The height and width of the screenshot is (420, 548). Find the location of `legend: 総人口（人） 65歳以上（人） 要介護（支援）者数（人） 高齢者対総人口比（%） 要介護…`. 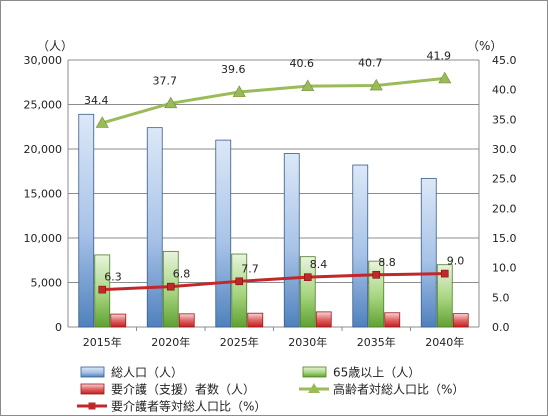

legend: 総人口（人） 65歳以上（人） 要介護（支援）者数（人） 高齢者対総人口比（%） 要介護… is located at coordinates (270, 390).